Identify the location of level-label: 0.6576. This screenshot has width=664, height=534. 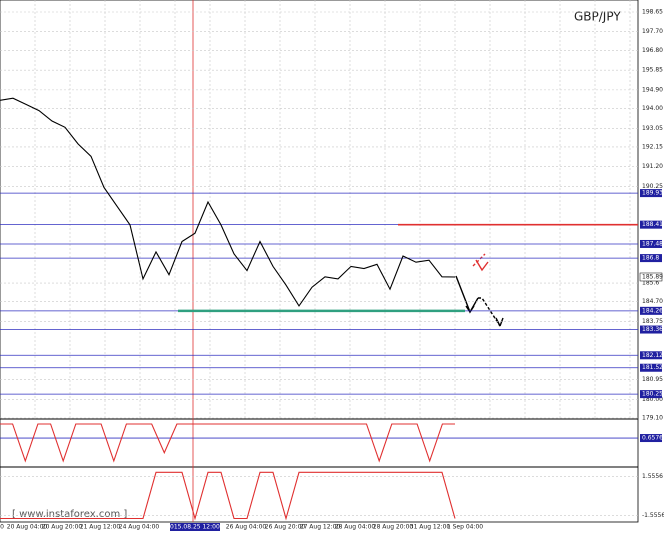
(652, 438).